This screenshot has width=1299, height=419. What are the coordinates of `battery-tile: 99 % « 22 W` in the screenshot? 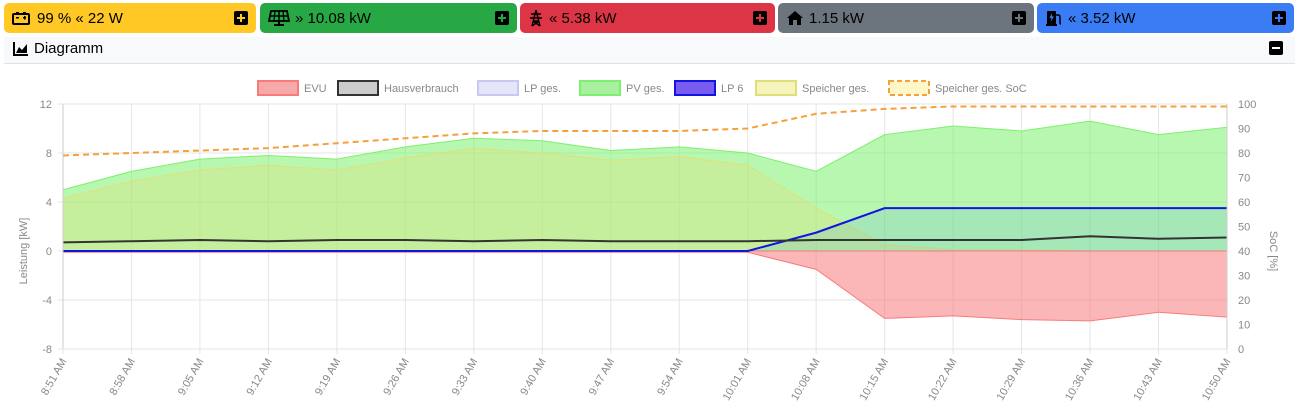 It's located at (130, 18).